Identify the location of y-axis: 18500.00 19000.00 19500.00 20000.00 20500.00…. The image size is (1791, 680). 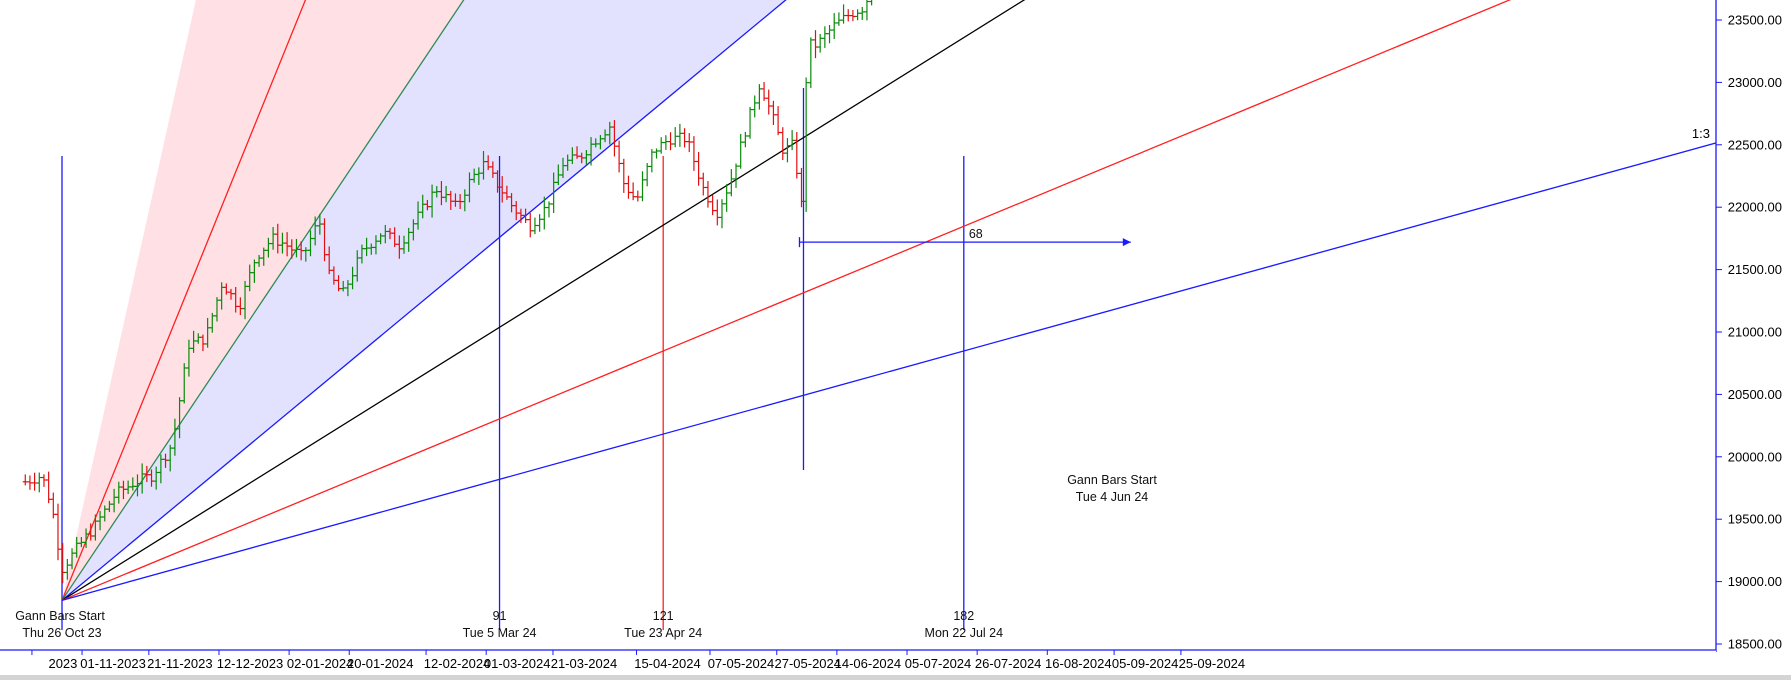
(1753, 340).